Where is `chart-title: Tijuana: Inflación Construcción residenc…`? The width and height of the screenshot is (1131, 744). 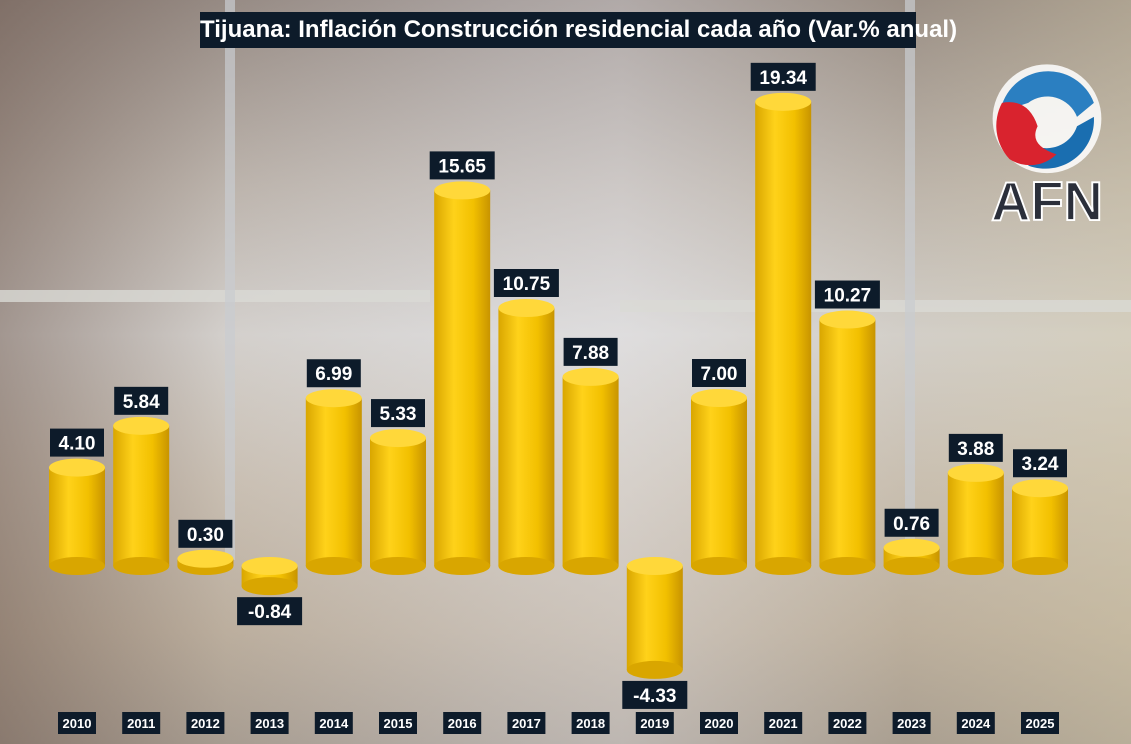 chart-title: Tijuana: Inflación Construcción residenc… is located at coordinates (578, 30).